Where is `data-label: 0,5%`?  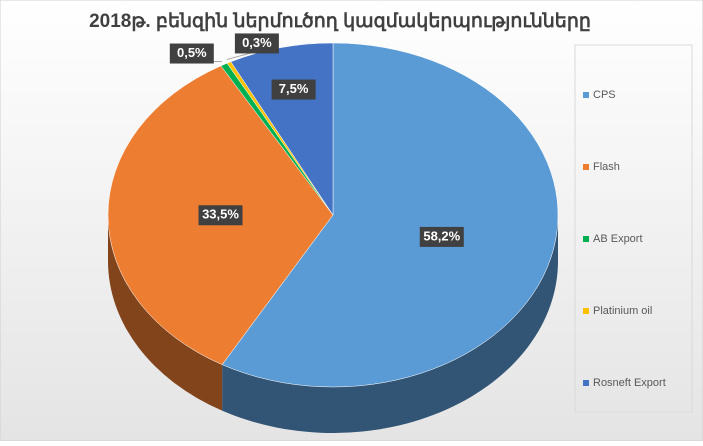
data-label: 0,5% is located at coordinates (192, 52).